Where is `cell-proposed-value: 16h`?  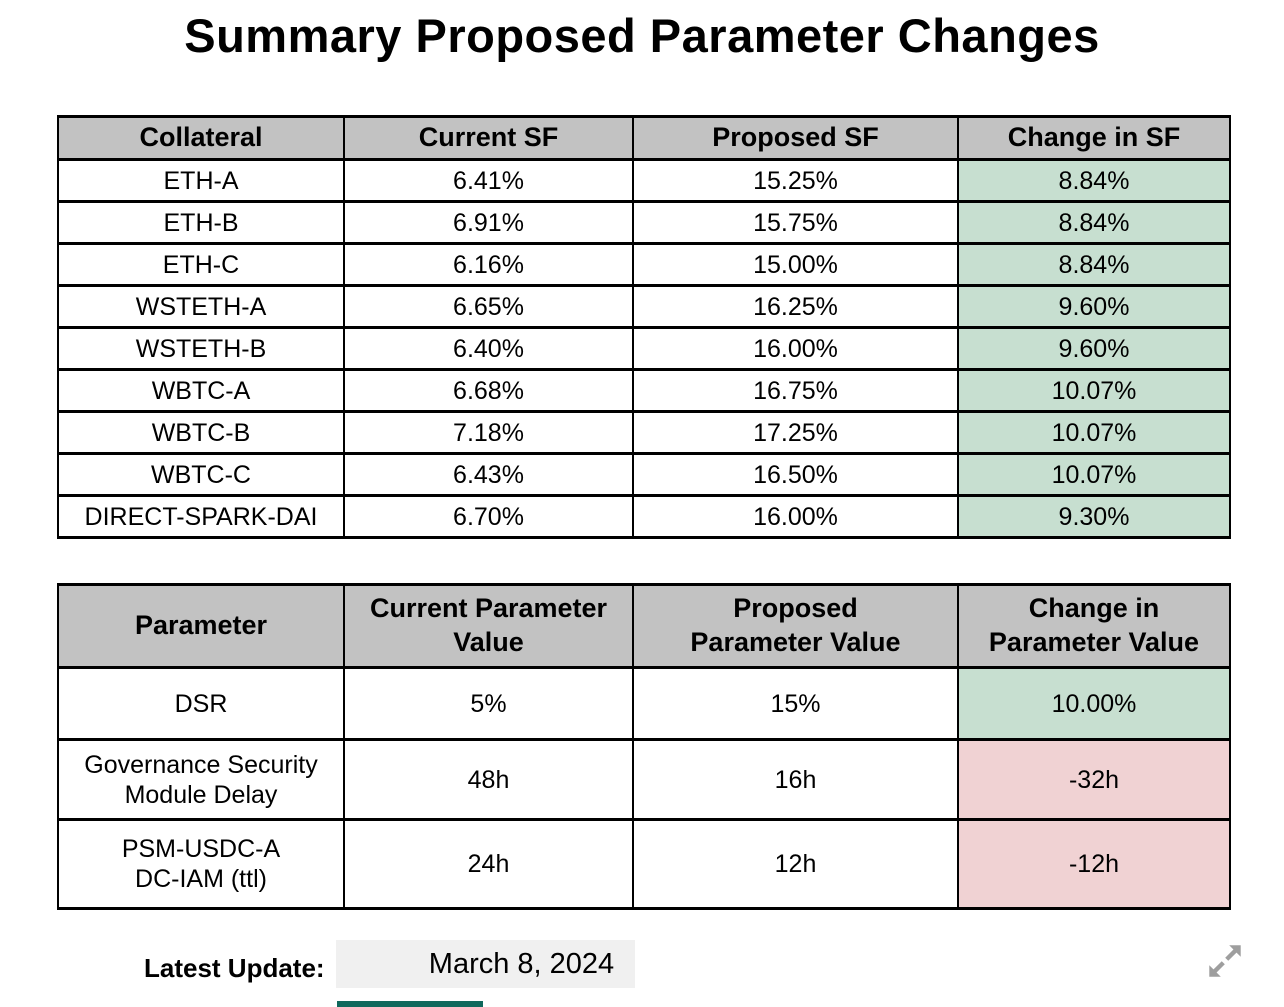
cell-proposed-value: 16h is located at coordinates (795, 779).